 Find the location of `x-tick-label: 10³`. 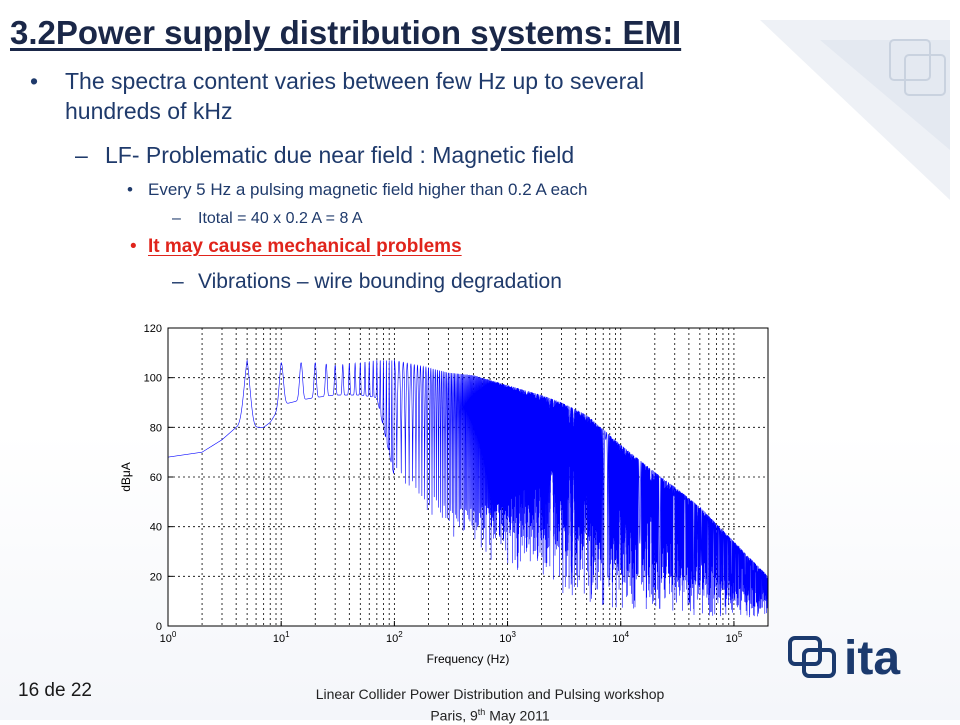

x-tick-label: 10³ is located at coordinates (507, 637).